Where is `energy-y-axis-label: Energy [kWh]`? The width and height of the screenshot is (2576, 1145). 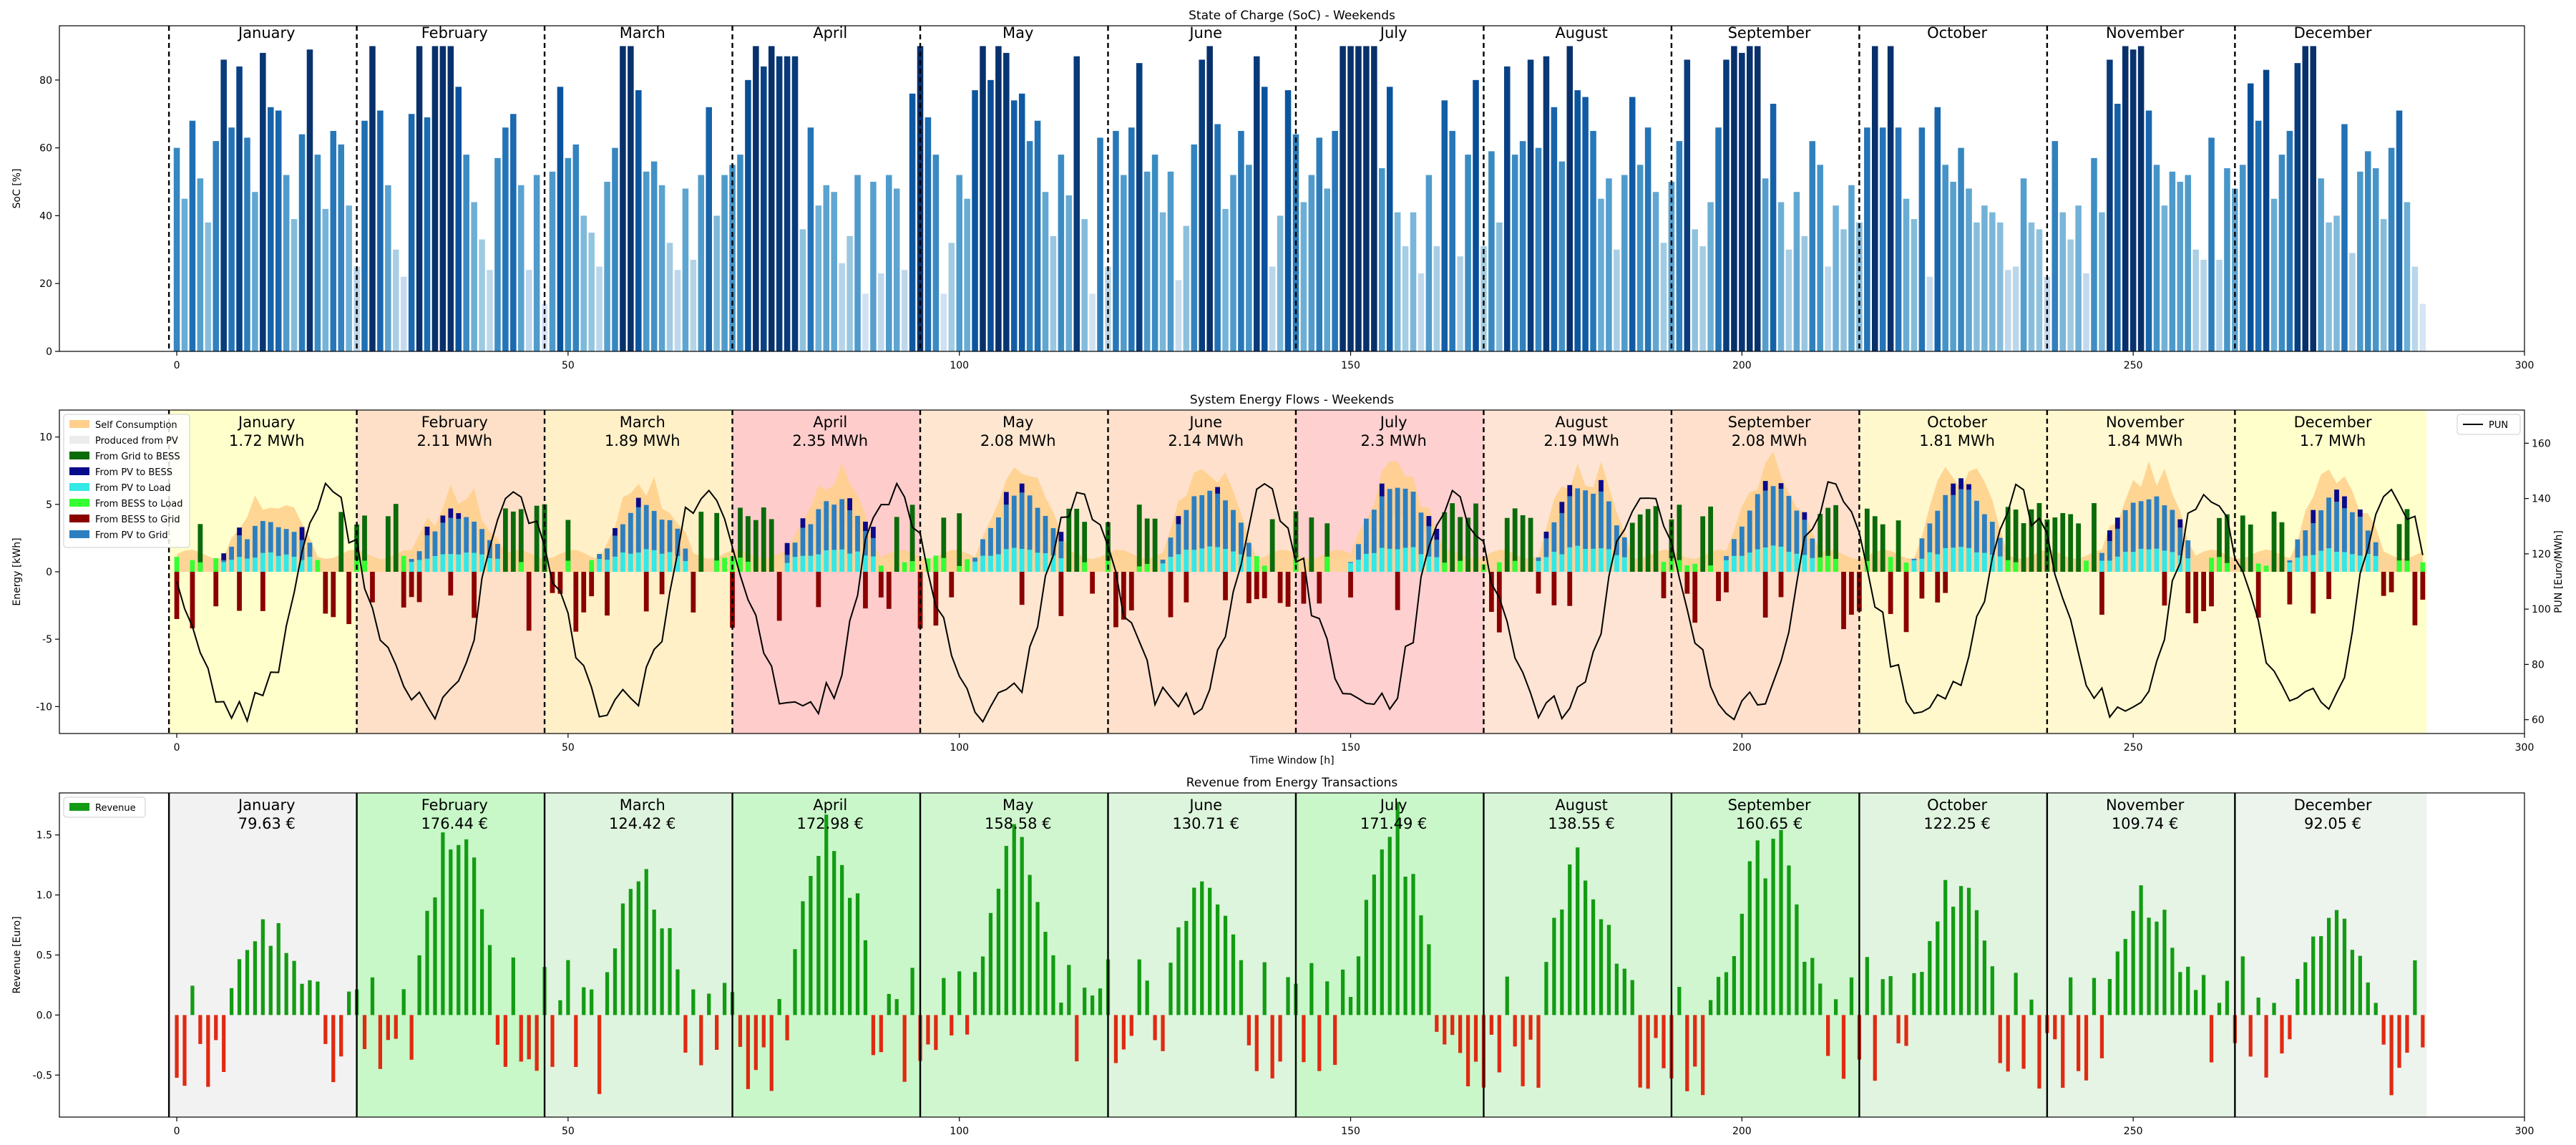 energy-y-axis-label: Energy [kWh] is located at coordinates (17, 571).